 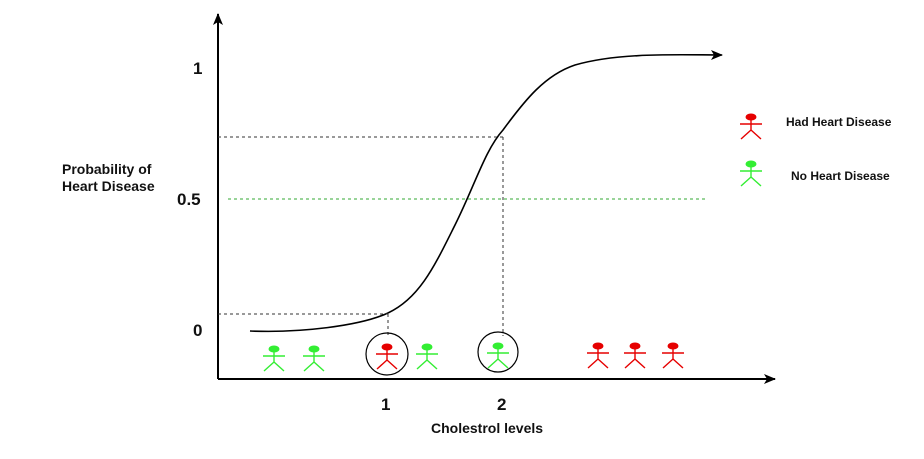 What do you see at coordinates (385, 404) in the screenshot?
I see `x-tick-1: 1` at bounding box center [385, 404].